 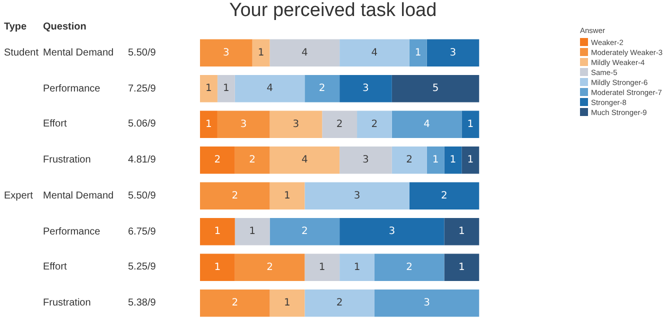 What do you see at coordinates (333, 11) in the screenshot?
I see `chart-title: Your perceived task load` at bounding box center [333, 11].